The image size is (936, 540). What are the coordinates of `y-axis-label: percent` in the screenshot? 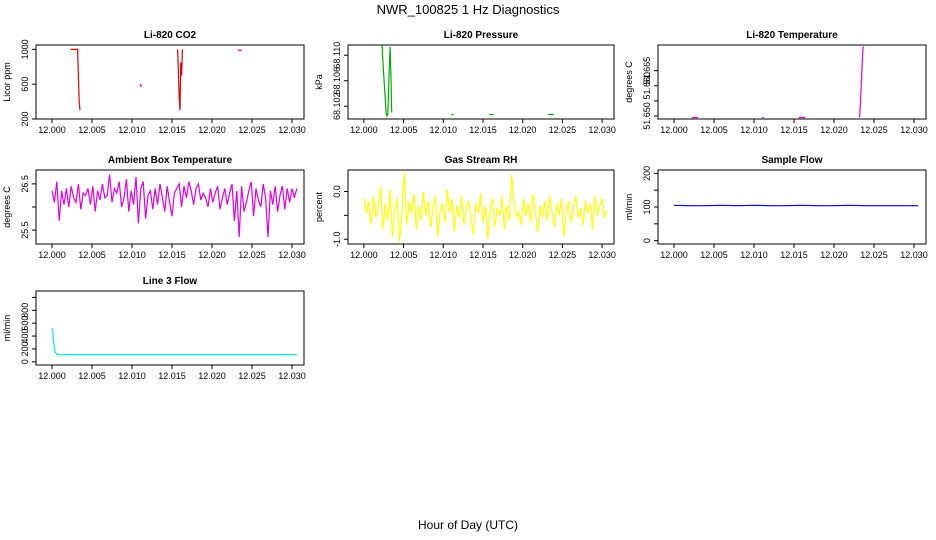 It's located at (319, 206).